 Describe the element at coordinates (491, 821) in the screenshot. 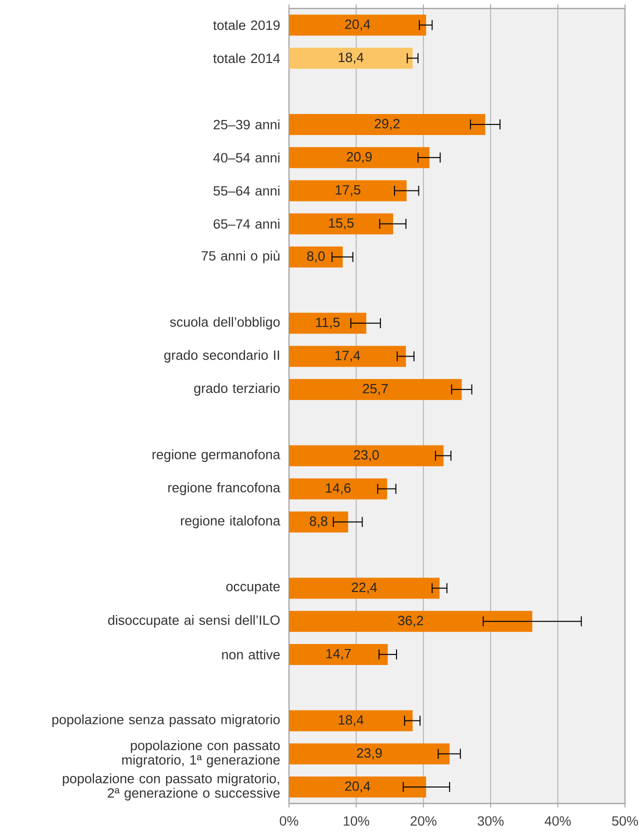

I see `x-tick-label: 30%` at that location.